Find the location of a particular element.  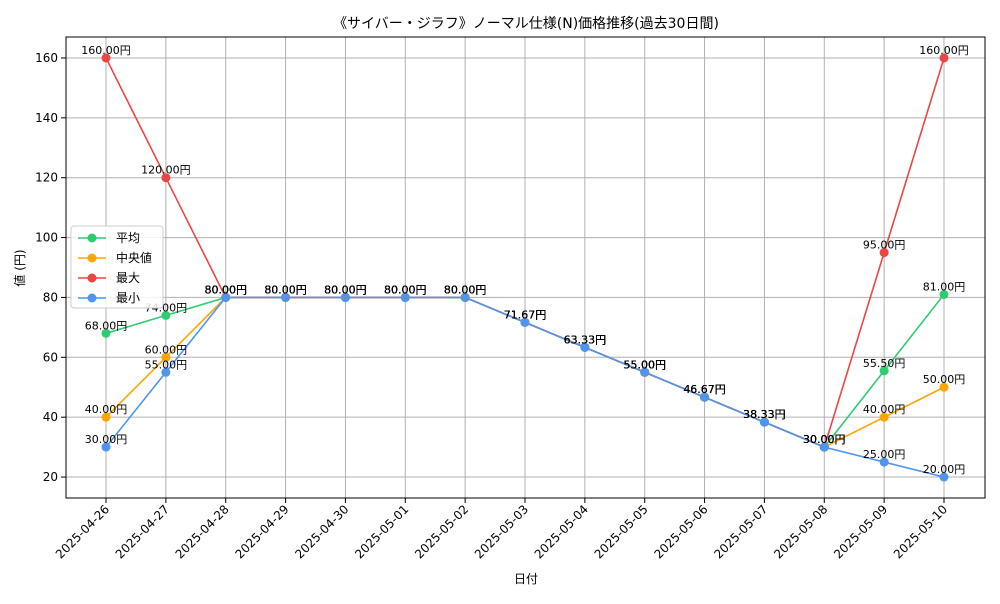

x-tick-label: 2025-05-10 is located at coordinates (920, 531).